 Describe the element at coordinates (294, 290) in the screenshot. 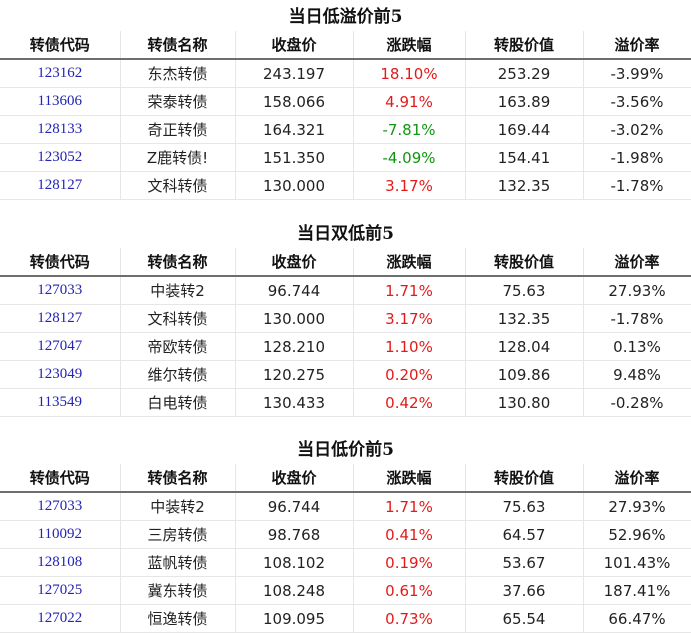

I see `close-price-cell: 96.744` at that location.